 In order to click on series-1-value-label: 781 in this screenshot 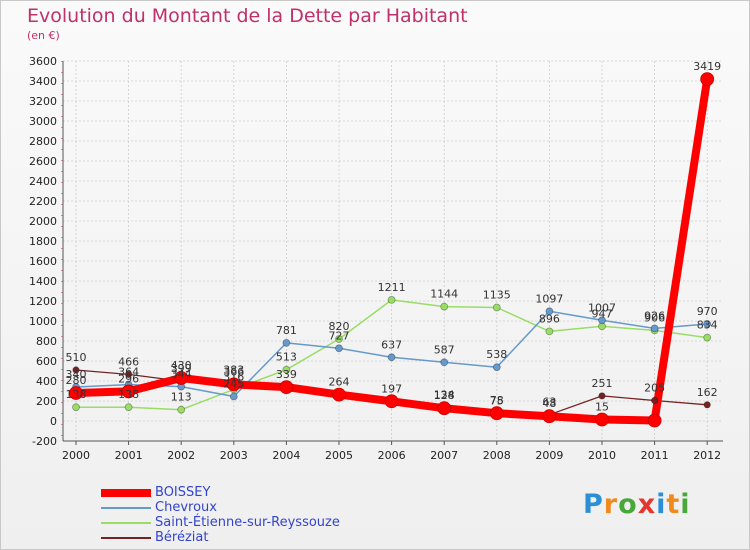, I will do `click(286, 330)`.